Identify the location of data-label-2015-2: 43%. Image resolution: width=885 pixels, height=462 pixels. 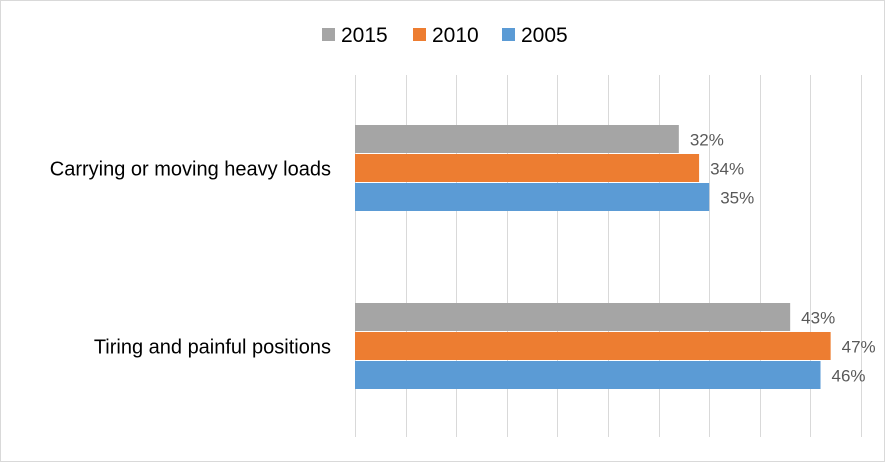
(818, 318).